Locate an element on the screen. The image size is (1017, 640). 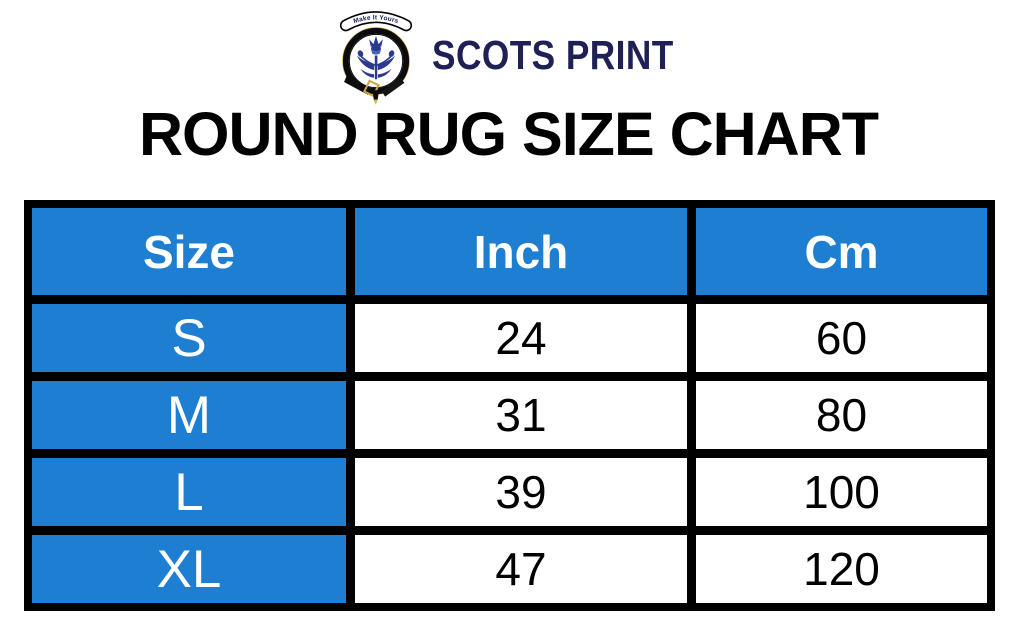
brand-name: SCOTS PRINT is located at coordinates (552, 54).